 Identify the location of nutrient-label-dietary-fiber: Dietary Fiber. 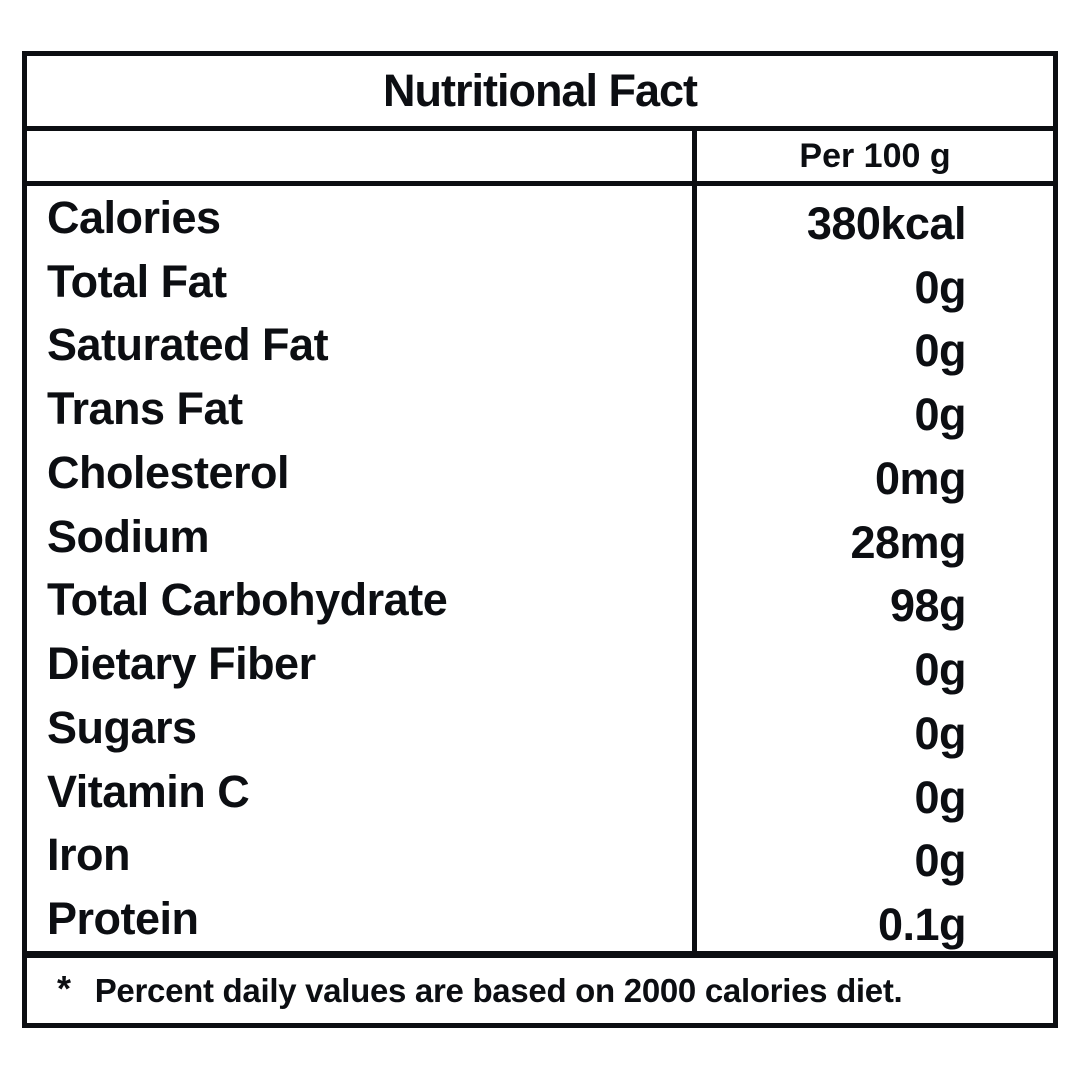
(181, 664).